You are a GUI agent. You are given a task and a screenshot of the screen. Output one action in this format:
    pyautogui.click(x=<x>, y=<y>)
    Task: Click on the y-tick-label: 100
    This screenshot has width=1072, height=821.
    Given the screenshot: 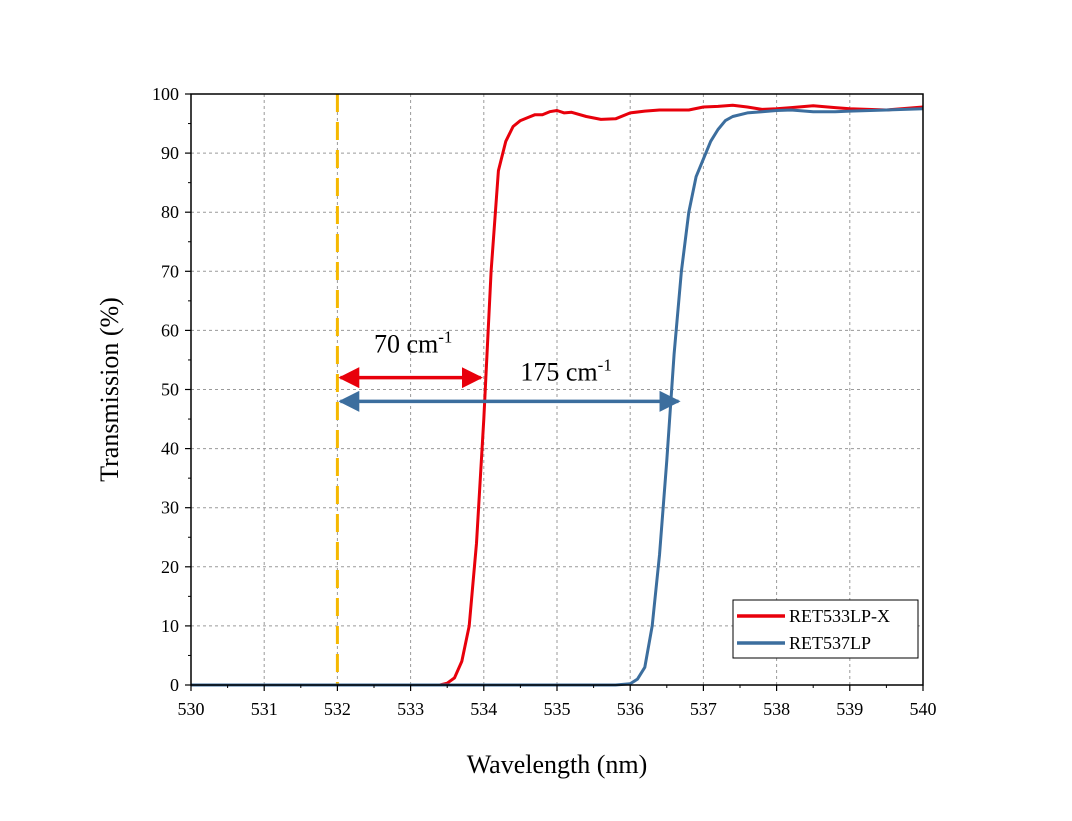 What is the action you would take?
    pyautogui.click(x=165, y=94)
    